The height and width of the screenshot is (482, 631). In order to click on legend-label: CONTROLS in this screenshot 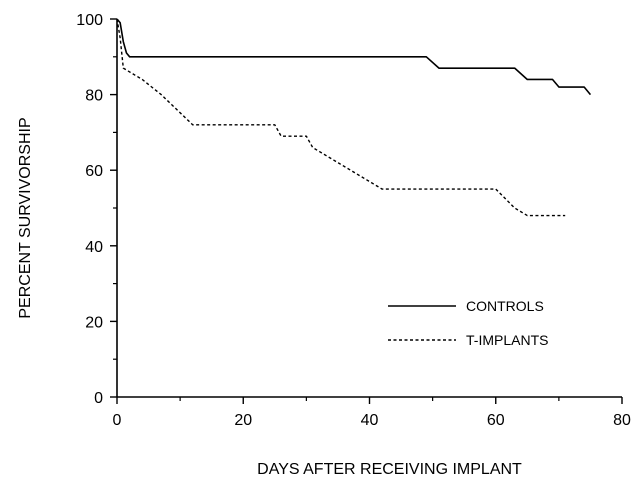, I will do `click(505, 306)`.